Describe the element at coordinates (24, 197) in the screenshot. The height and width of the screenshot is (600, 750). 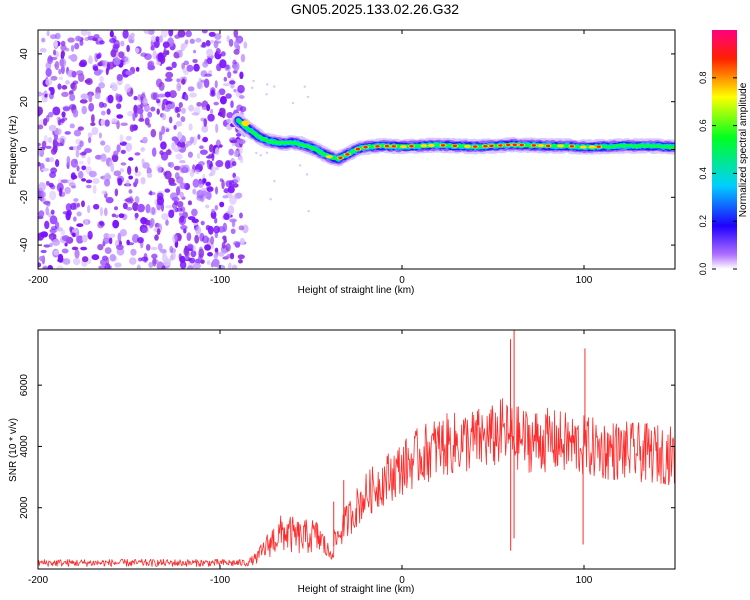
I see `y-tick-label: -20` at that location.